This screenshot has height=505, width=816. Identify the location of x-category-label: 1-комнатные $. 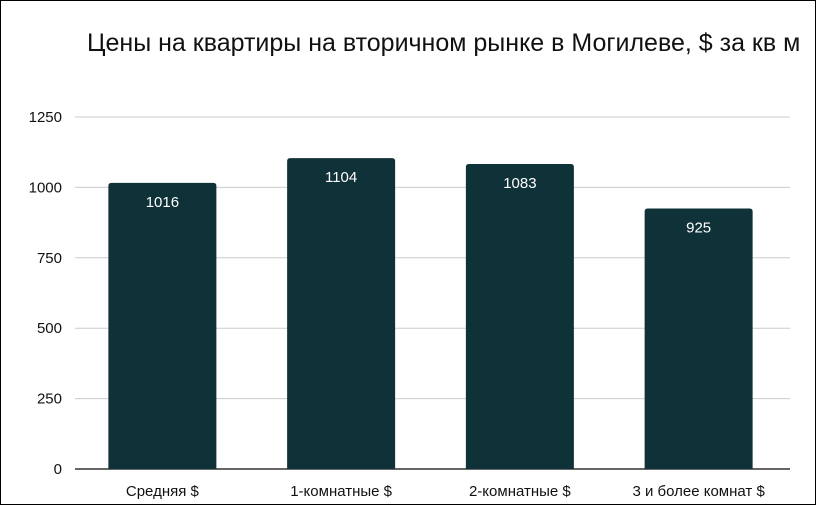
(341, 491).